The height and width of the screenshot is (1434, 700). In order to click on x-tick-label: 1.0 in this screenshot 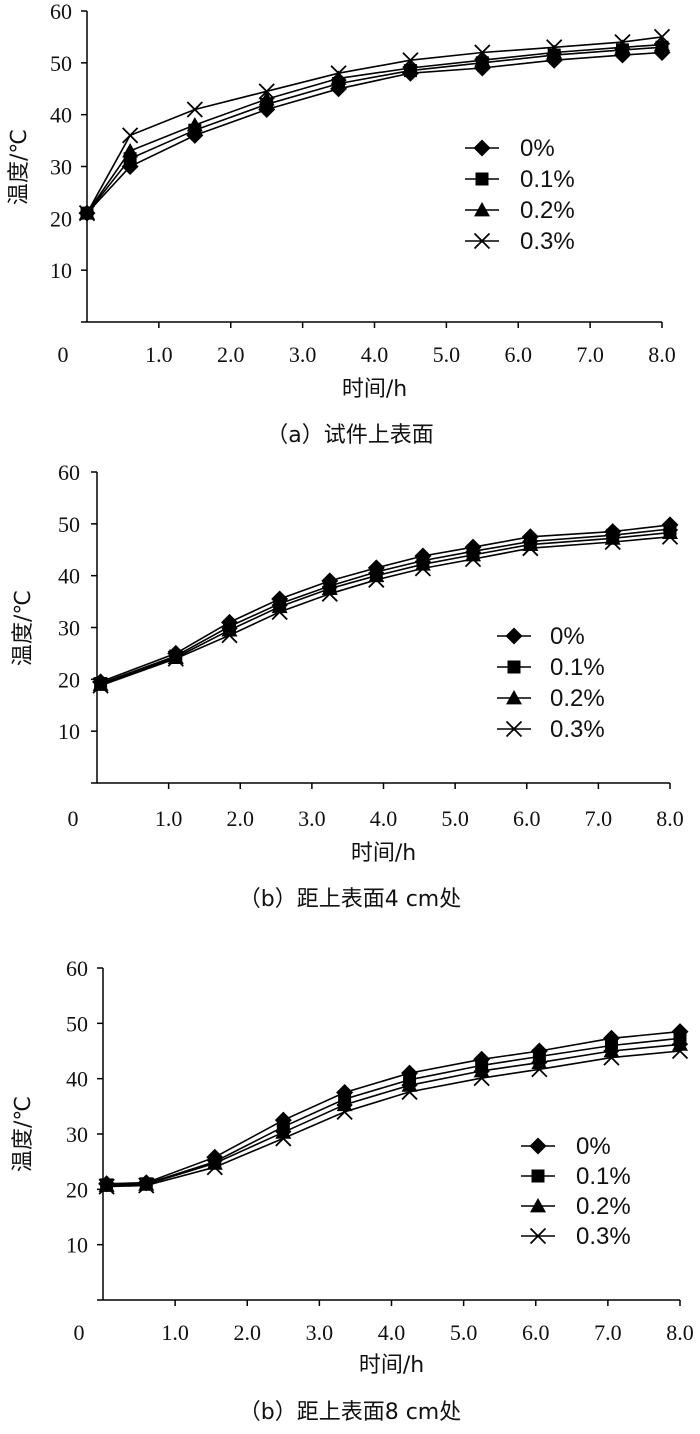, I will do `click(169, 818)`.